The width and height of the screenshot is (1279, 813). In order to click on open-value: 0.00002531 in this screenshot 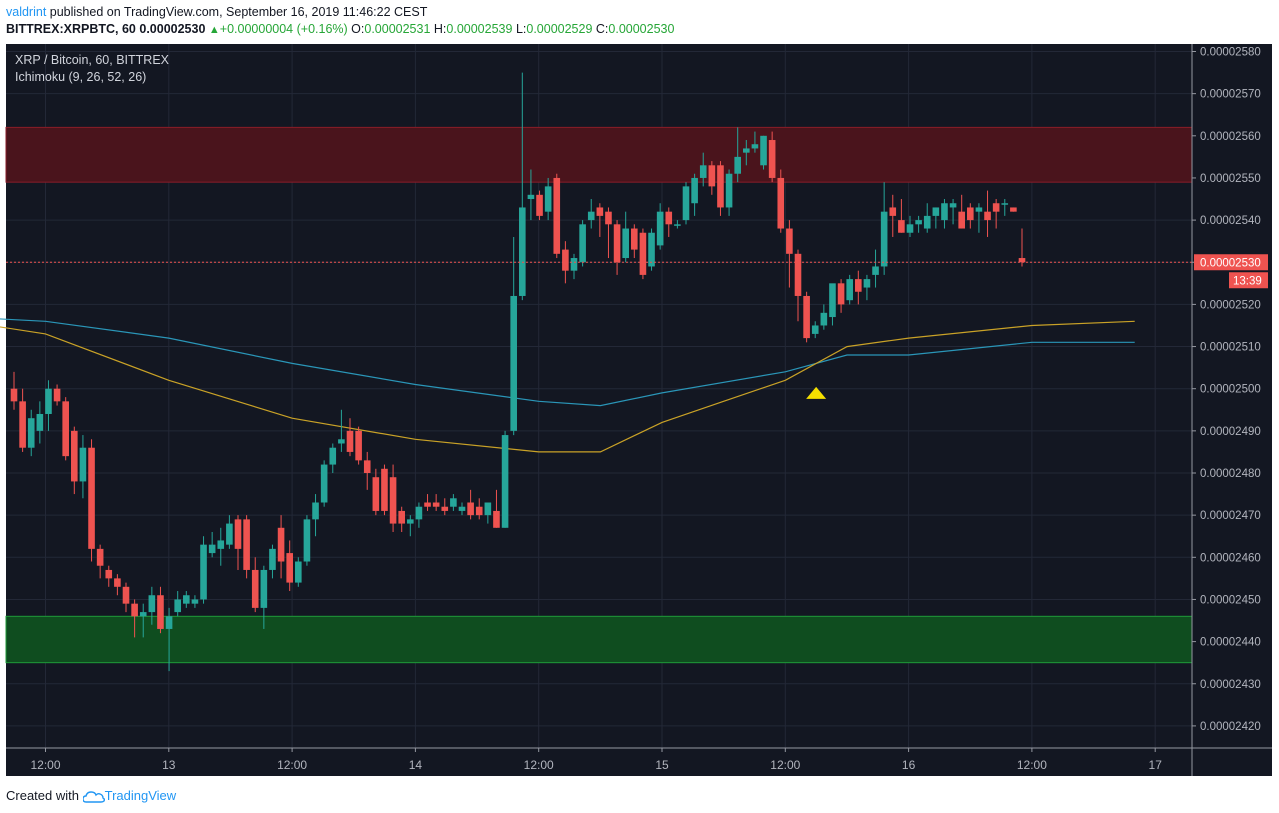, I will do `click(397, 29)`.